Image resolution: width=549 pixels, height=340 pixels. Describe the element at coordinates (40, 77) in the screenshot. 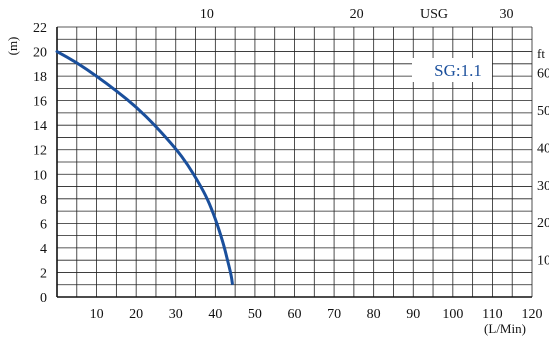

I see `y-tick-label: 18` at that location.